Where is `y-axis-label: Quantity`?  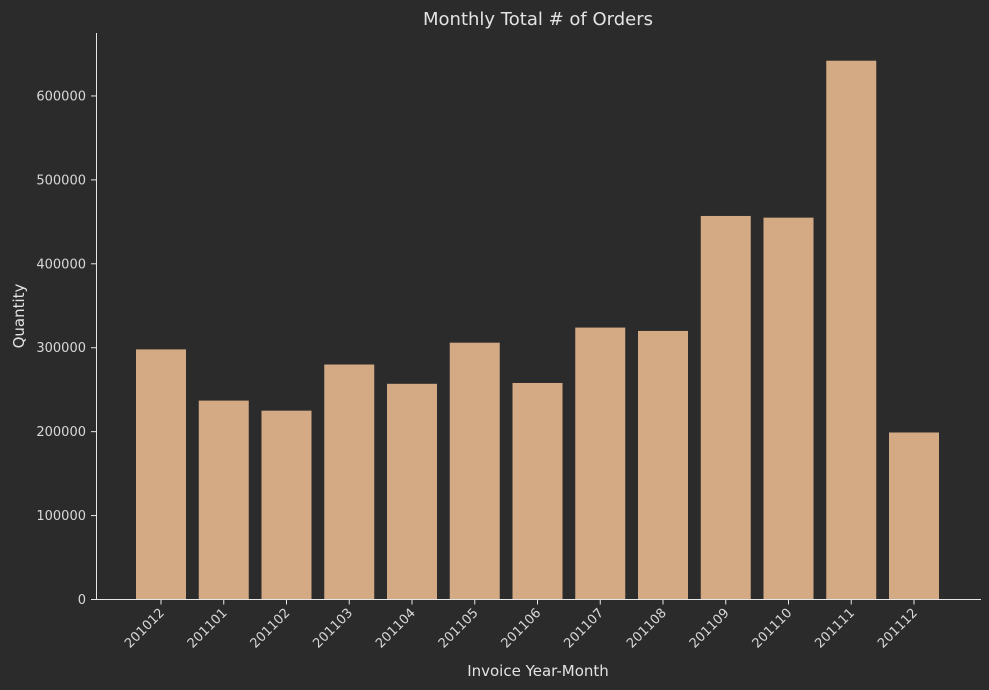
y-axis-label: Quantity is located at coordinates (19, 315).